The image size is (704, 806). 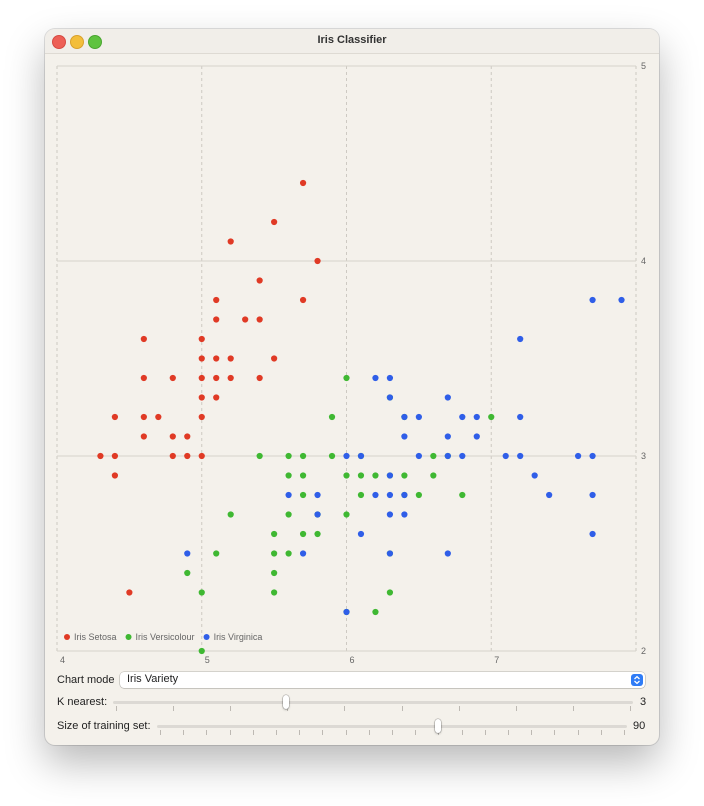 What do you see at coordinates (153, 679) in the screenshot?
I see `chart-mode-value: Iris Variety` at bounding box center [153, 679].